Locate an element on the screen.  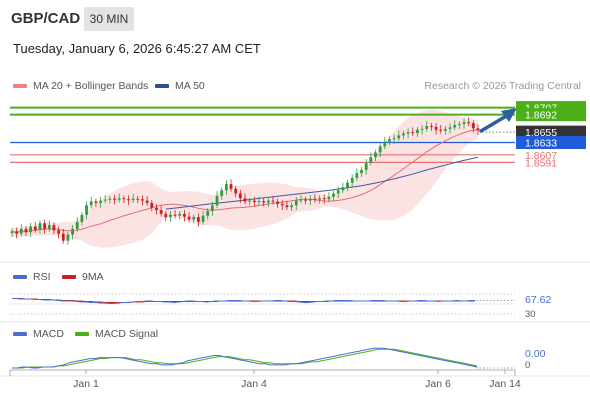
legend-swatch-macd is located at coordinates (20, 334).